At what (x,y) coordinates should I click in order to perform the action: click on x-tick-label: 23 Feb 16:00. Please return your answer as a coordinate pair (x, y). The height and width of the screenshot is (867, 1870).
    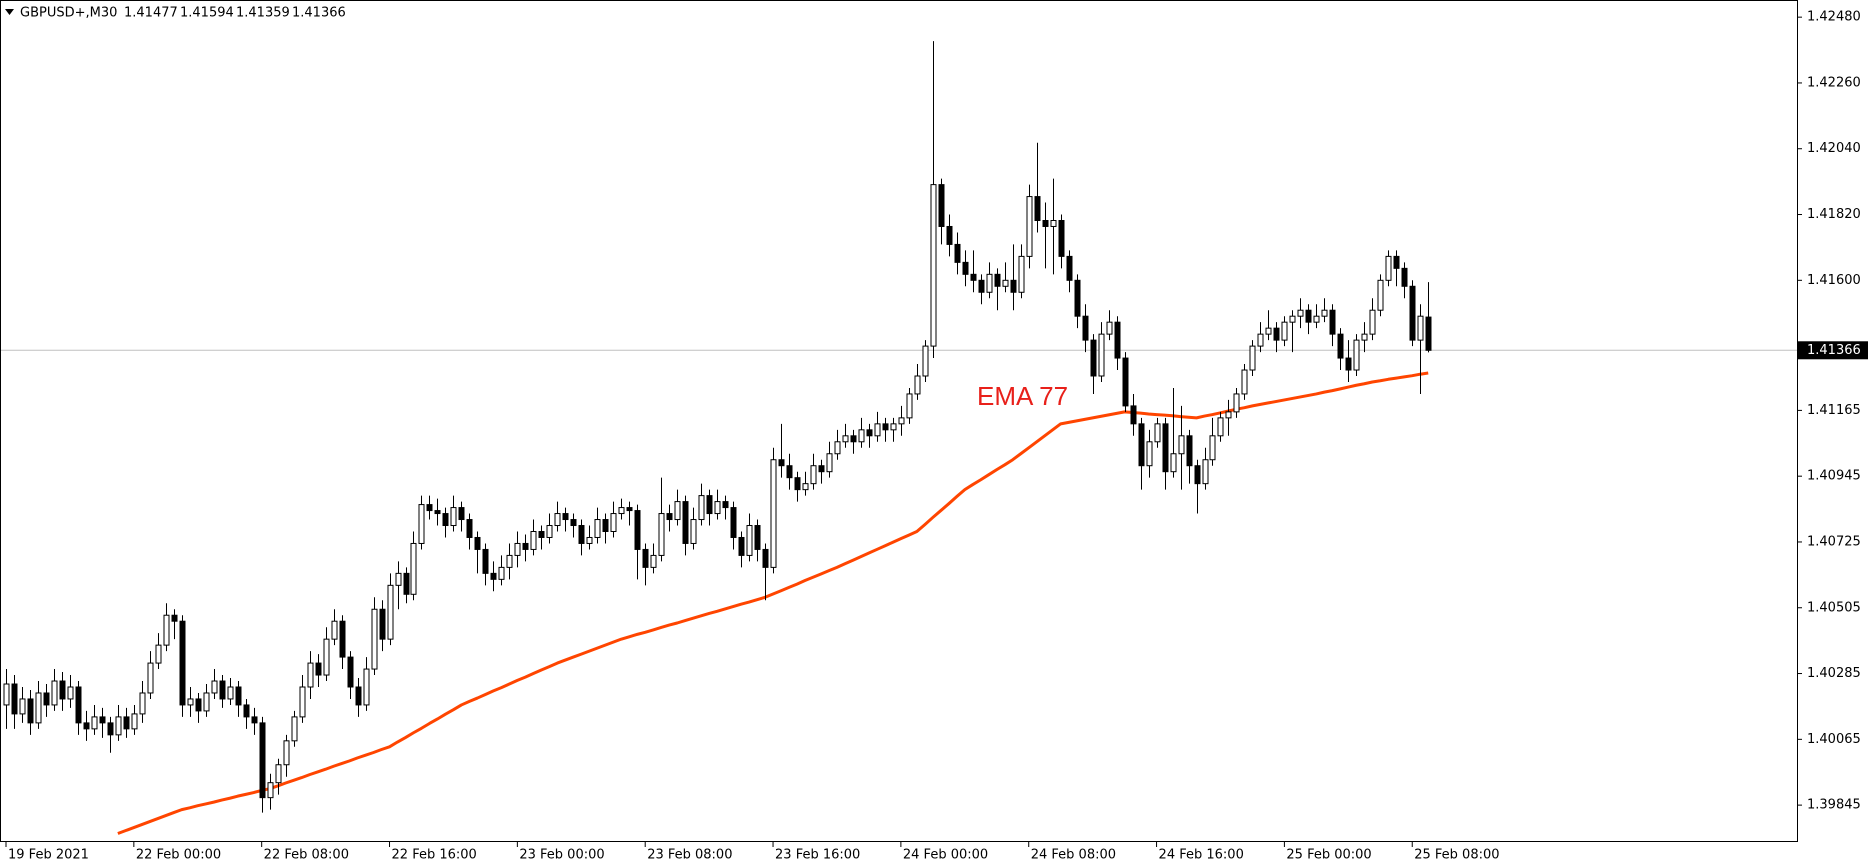
    Looking at the image, I should click on (817, 855).